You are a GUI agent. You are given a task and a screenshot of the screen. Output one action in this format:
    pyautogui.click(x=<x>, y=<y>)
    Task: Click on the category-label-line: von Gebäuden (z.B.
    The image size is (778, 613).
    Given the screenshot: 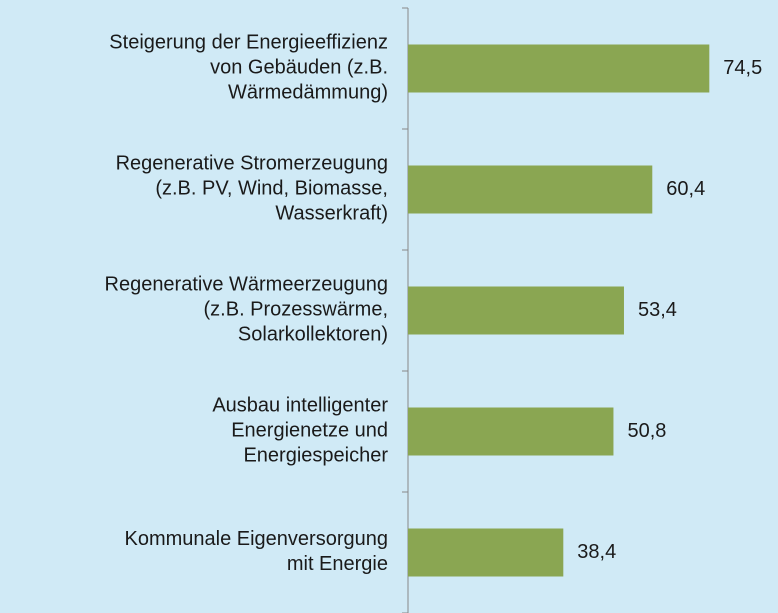 What is the action you would take?
    pyautogui.click(x=299, y=68)
    